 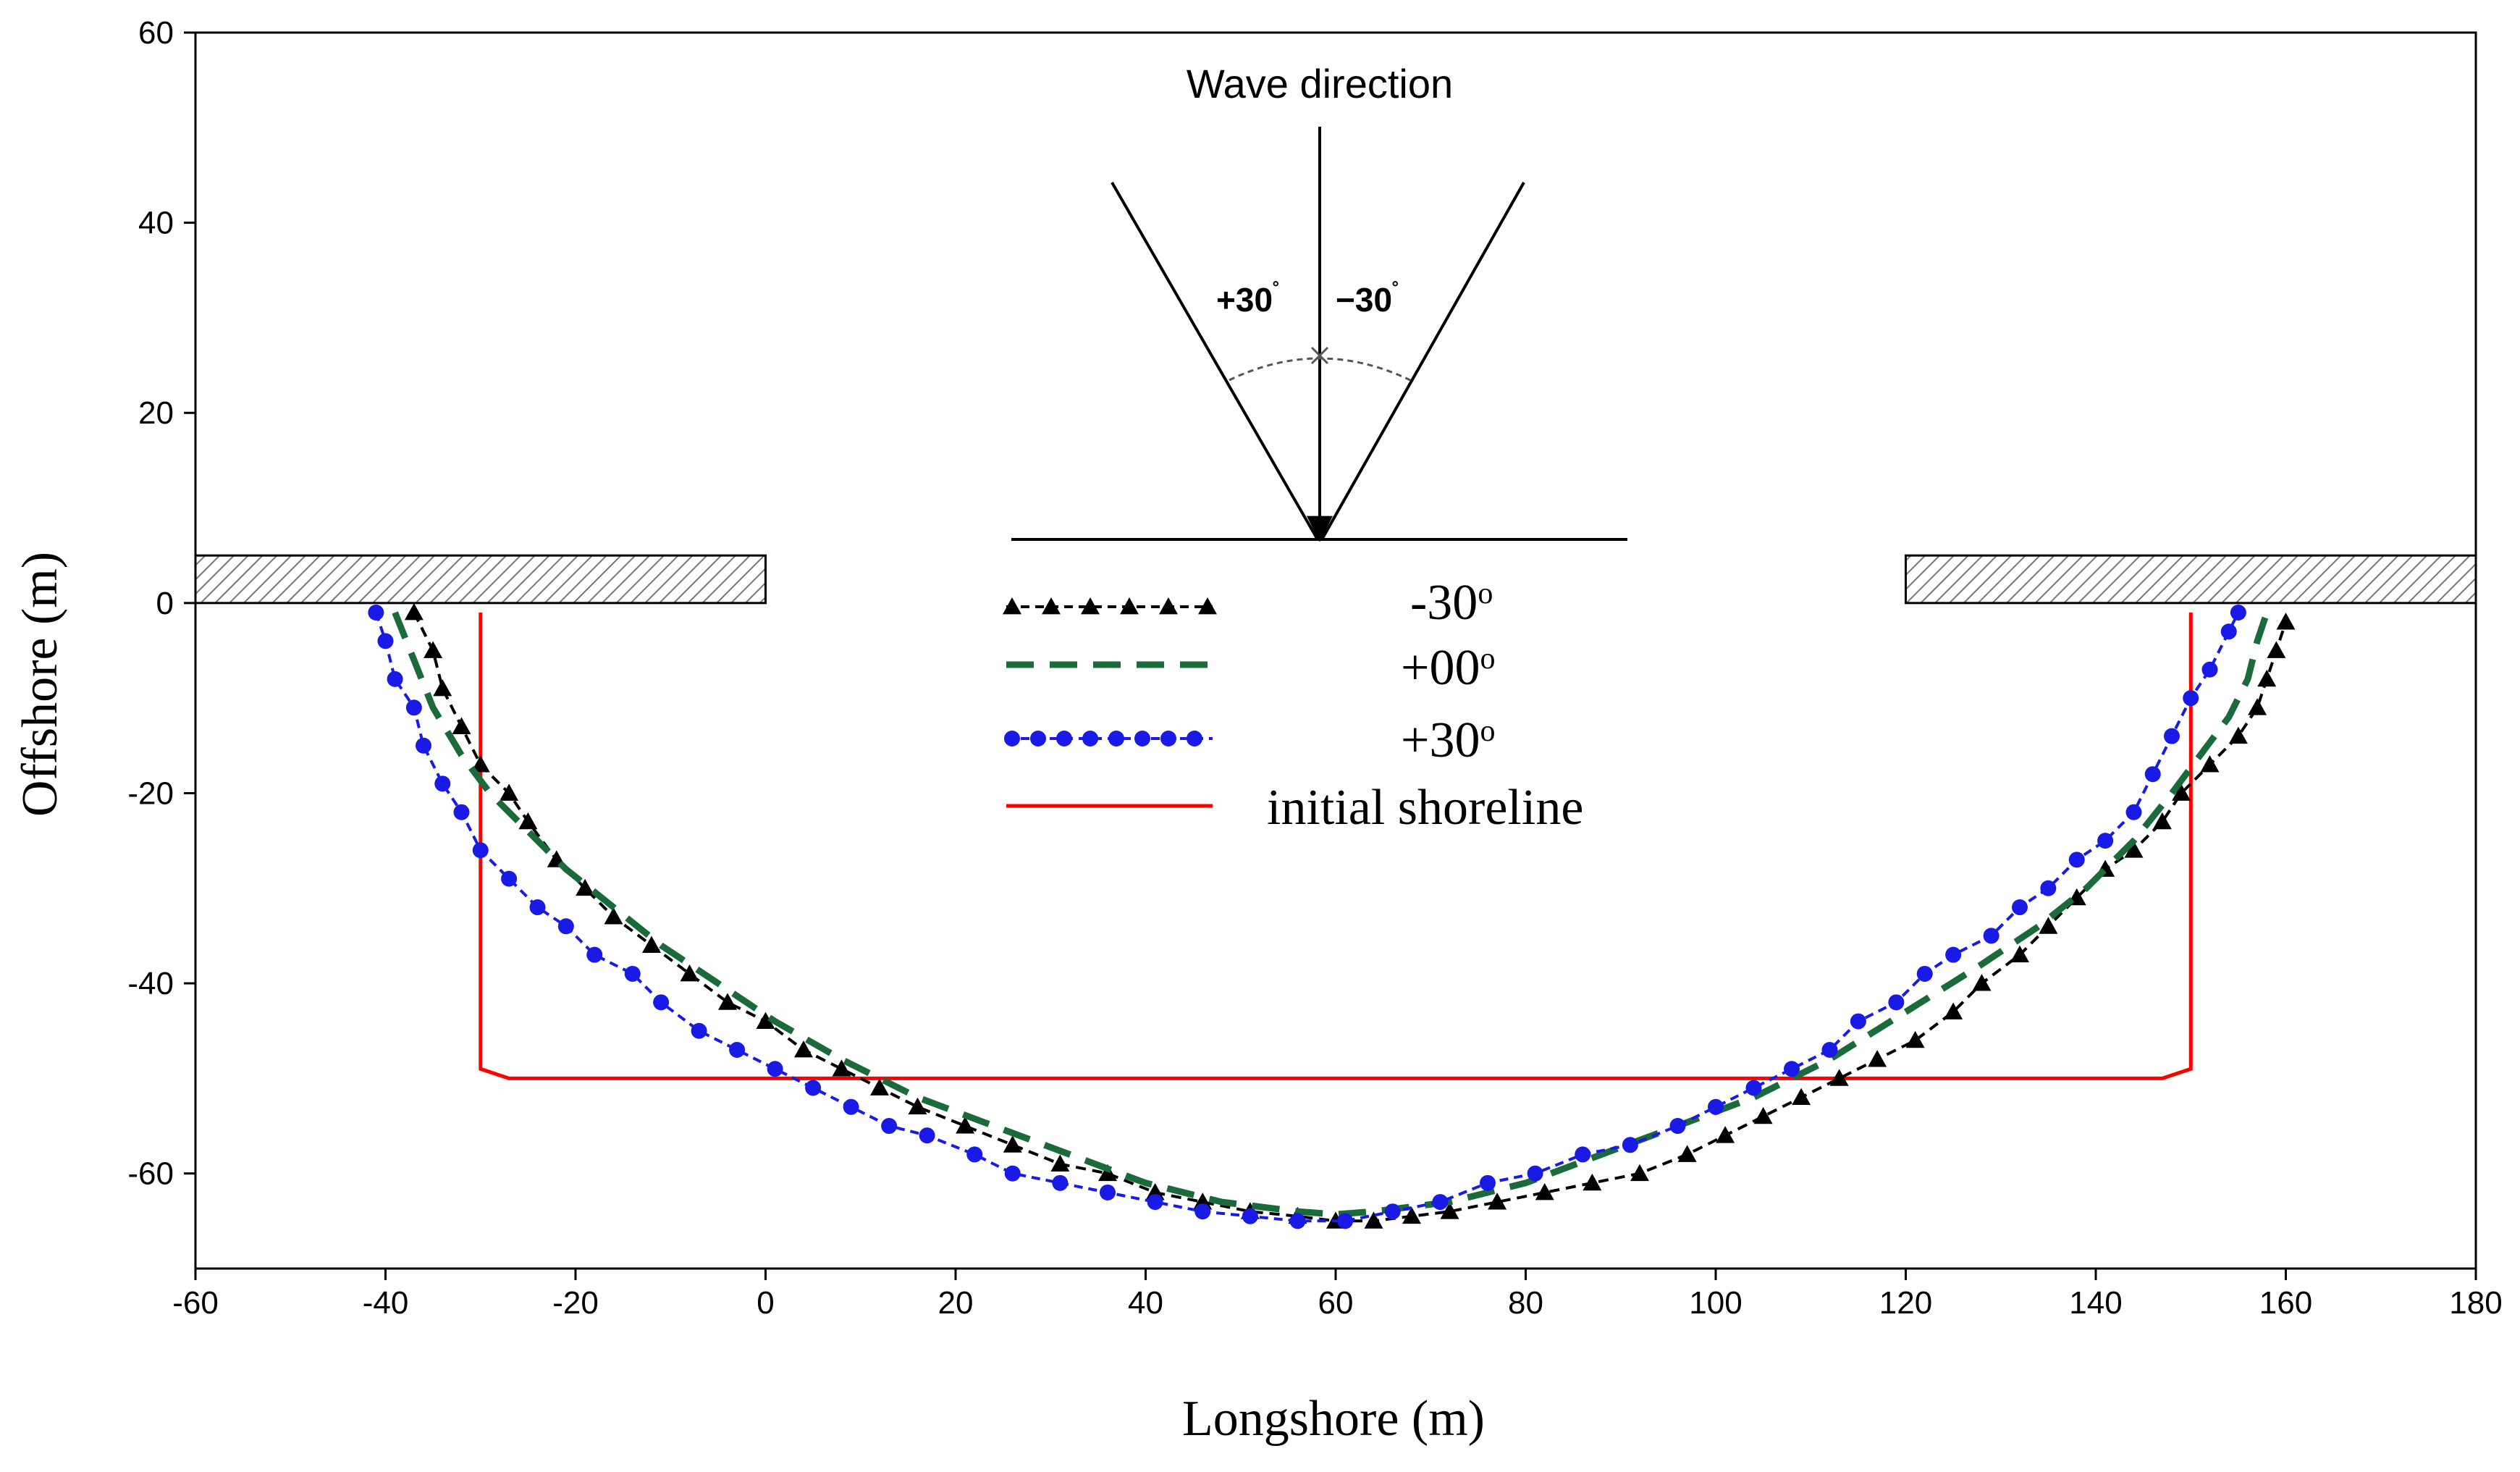 I want to click on y-axis-ticks: -60 -40 -20 0 20 40 60, so click(x=161, y=603).